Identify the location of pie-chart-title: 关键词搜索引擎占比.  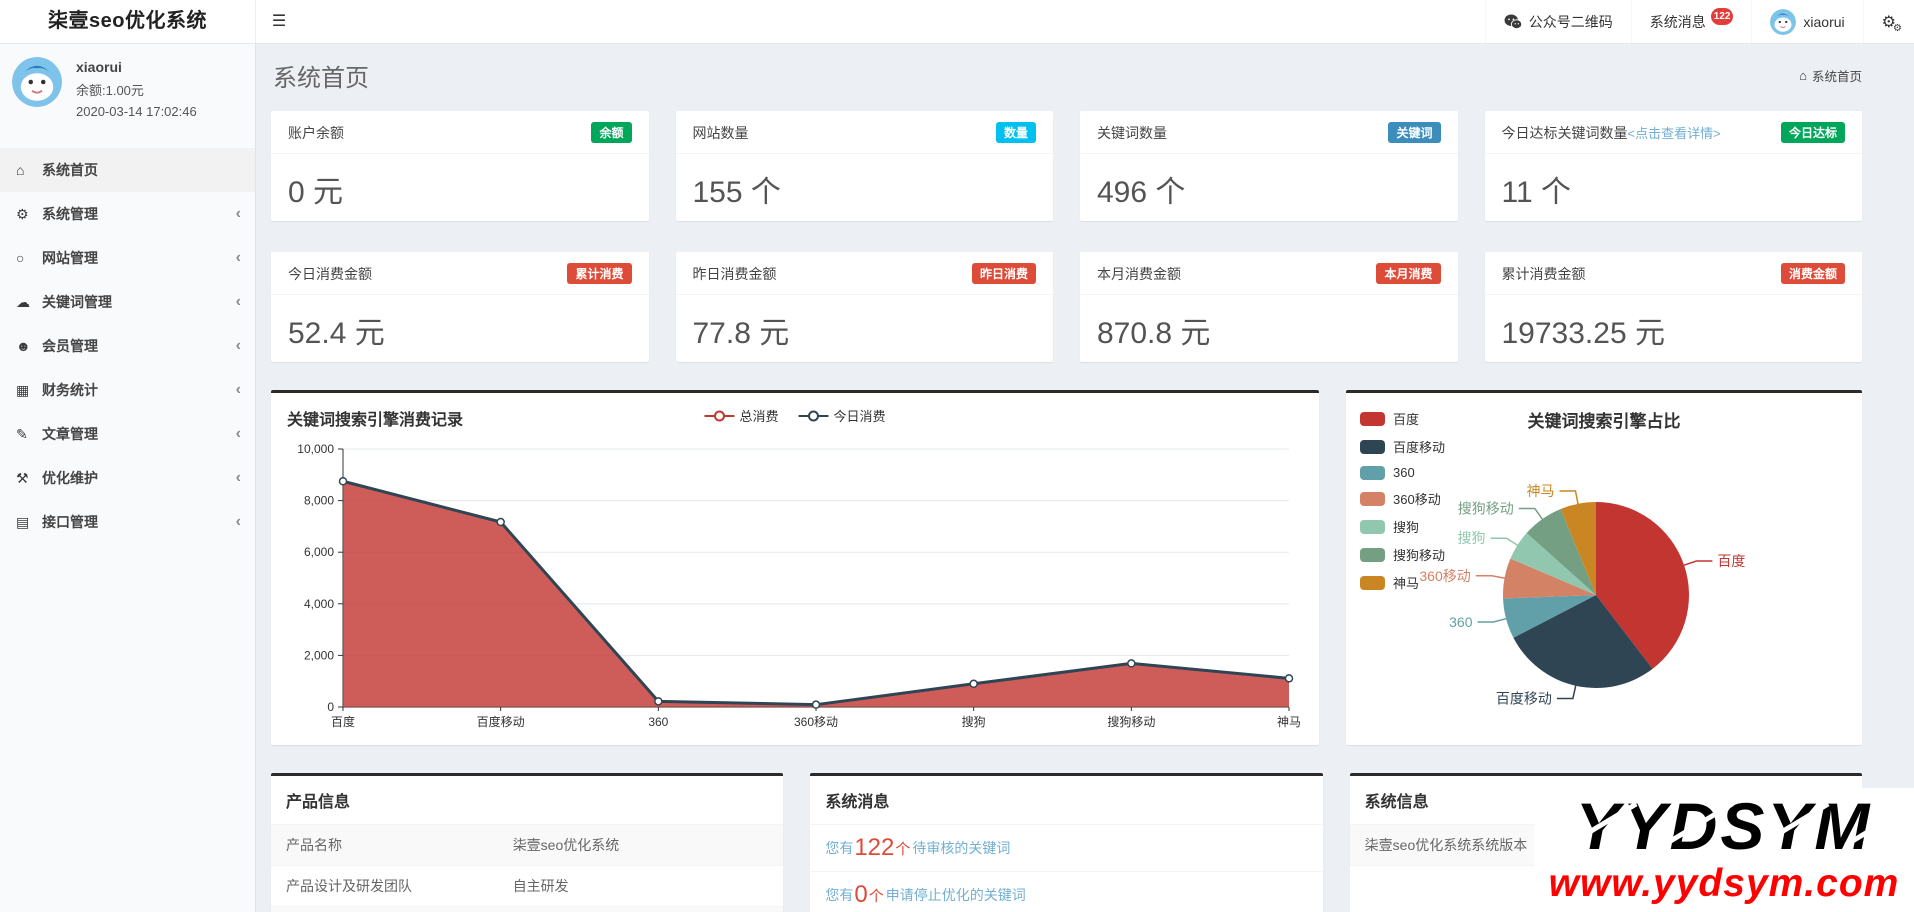
(1604, 421).